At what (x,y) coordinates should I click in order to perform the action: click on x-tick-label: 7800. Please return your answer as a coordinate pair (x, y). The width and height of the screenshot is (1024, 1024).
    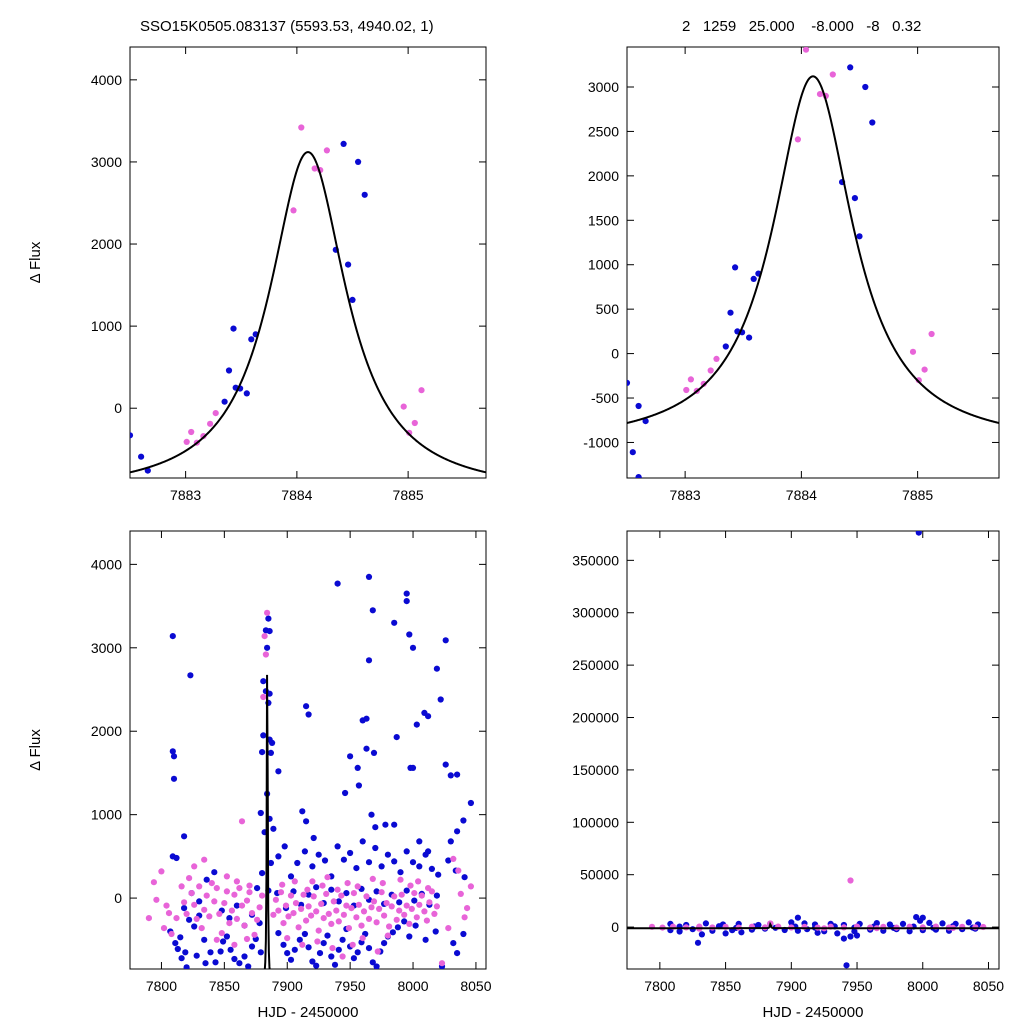
    Looking at the image, I should click on (659, 986).